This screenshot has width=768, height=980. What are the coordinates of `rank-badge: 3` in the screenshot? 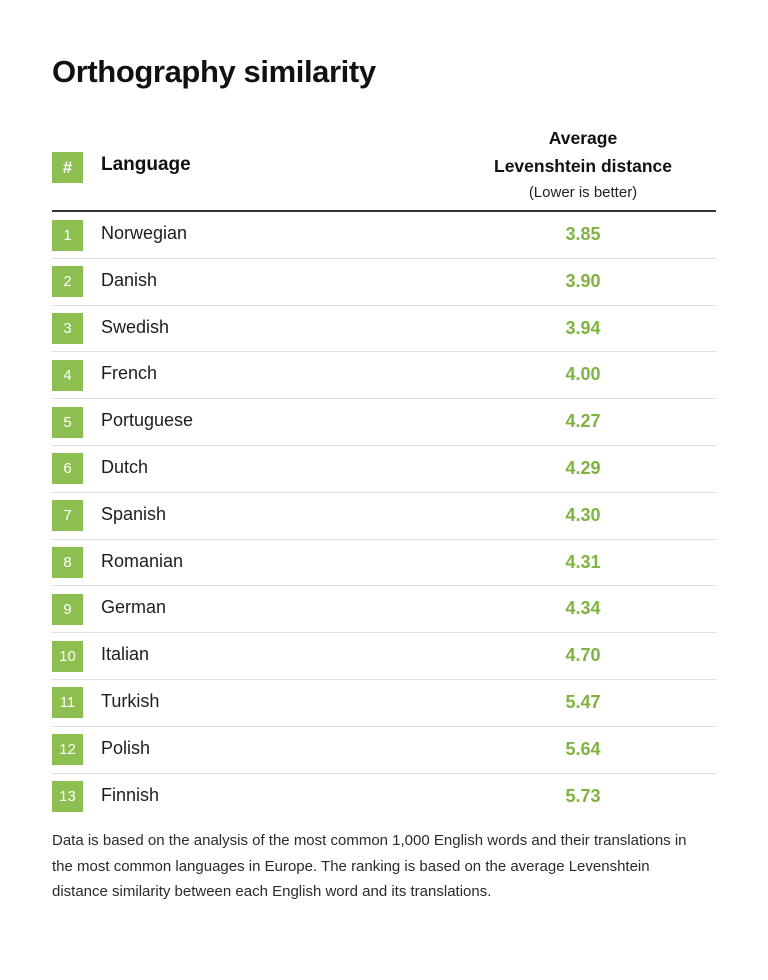 It's located at (67, 329).